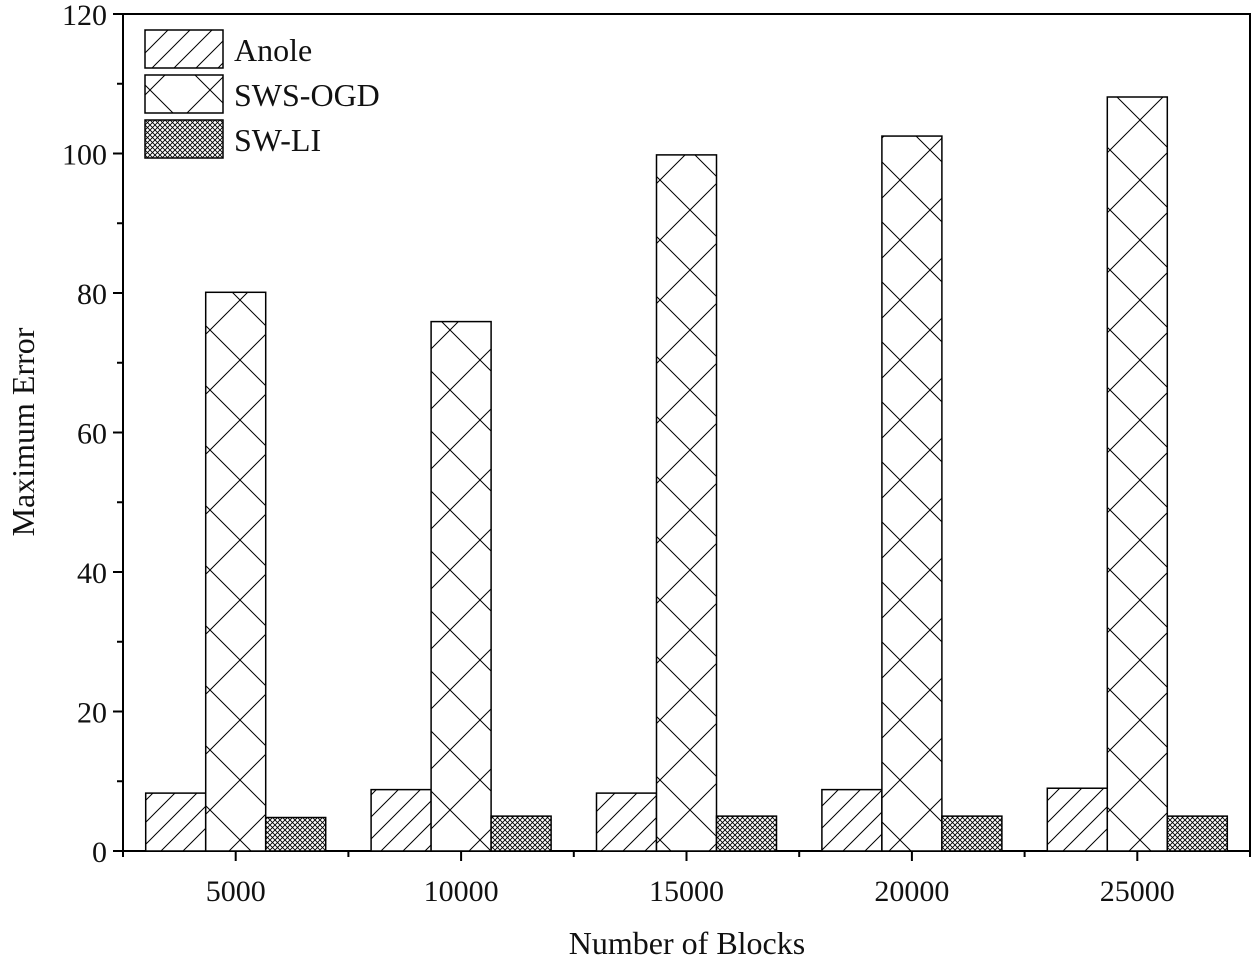 This screenshot has height=962, width=1256. I want to click on y-tick-label: 0, so click(99, 852).